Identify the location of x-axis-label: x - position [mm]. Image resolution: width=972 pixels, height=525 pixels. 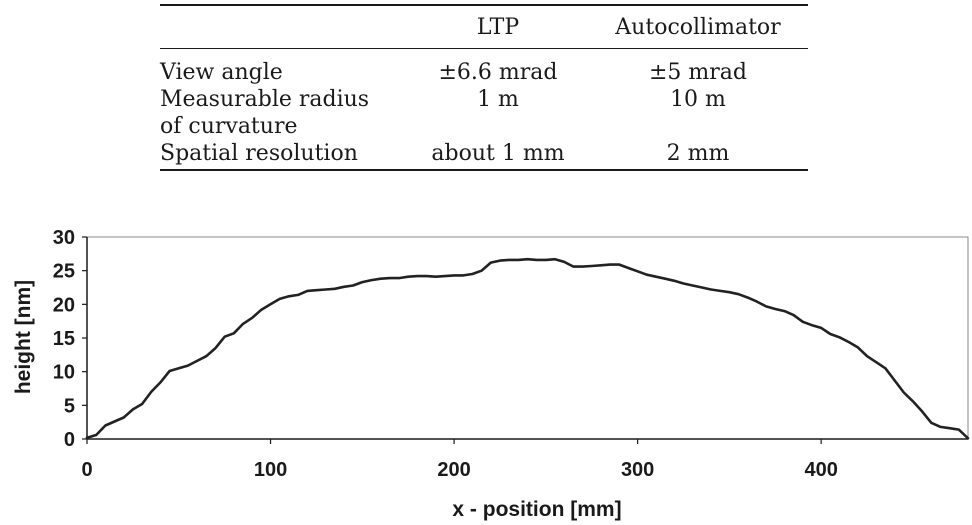
(536, 509).